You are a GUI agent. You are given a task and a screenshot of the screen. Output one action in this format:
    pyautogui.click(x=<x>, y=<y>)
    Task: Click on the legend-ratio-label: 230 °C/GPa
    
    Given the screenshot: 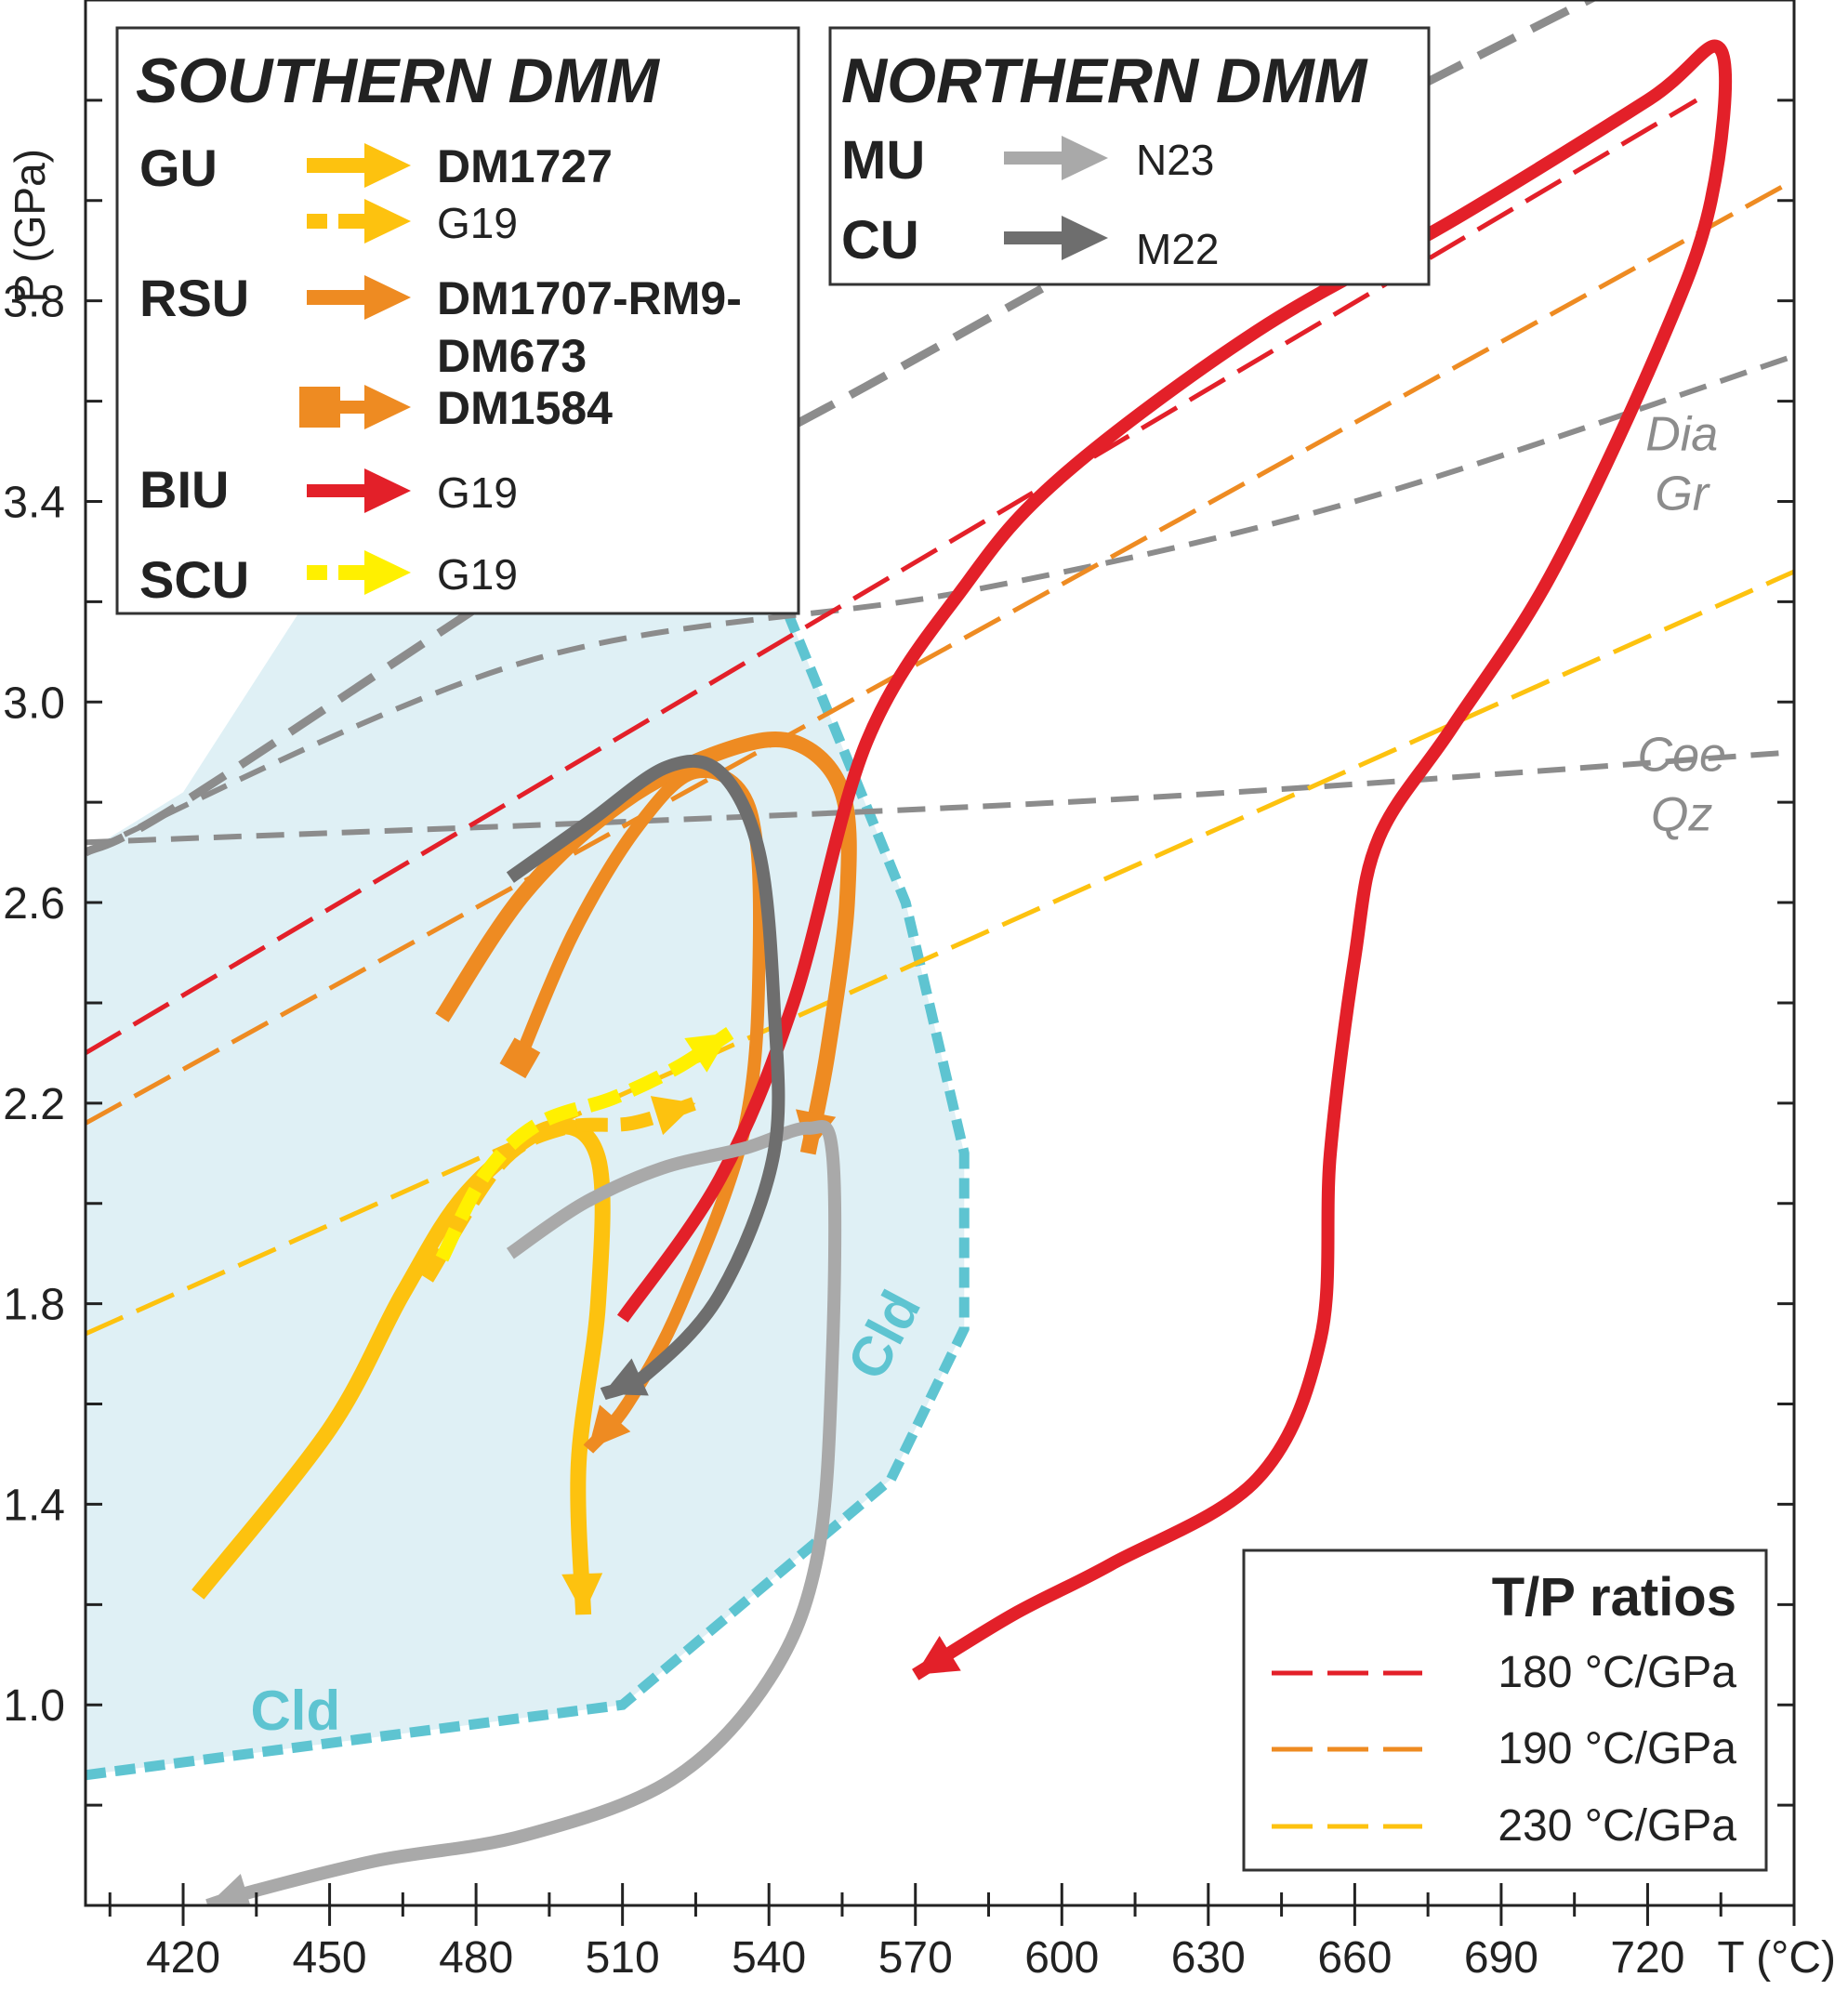 What is the action you would take?
    pyautogui.click(x=1617, y=1826)
    